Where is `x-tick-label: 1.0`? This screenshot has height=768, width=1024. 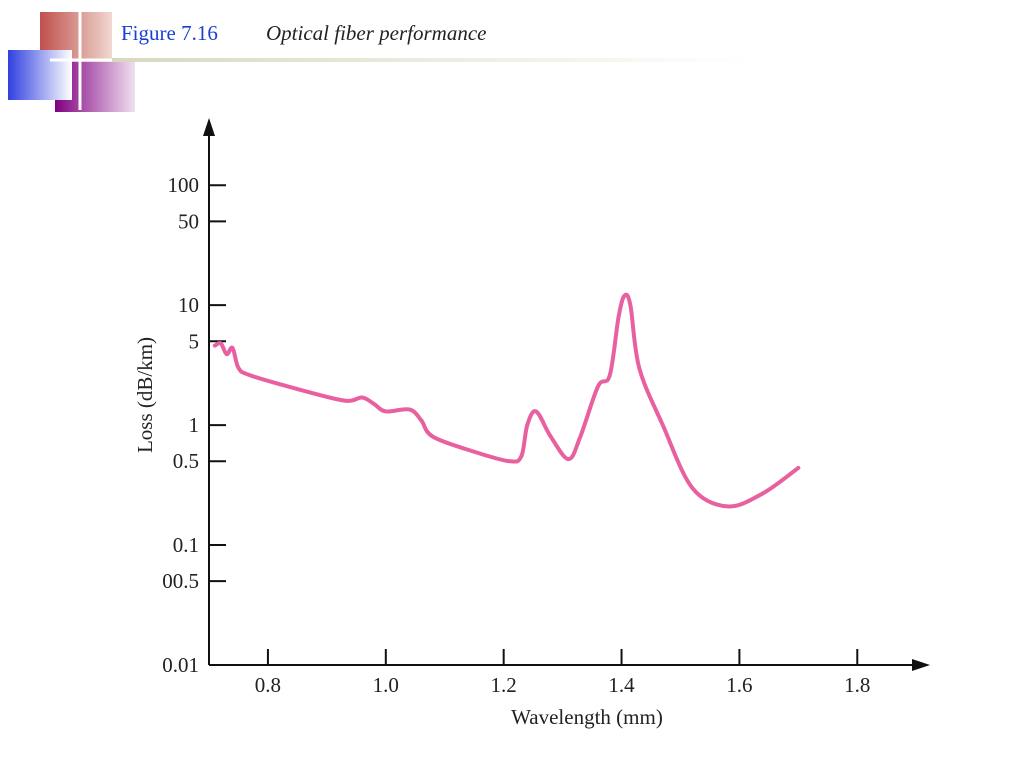
x-tick-label: 1.0 is located at coordinates (386, 685).